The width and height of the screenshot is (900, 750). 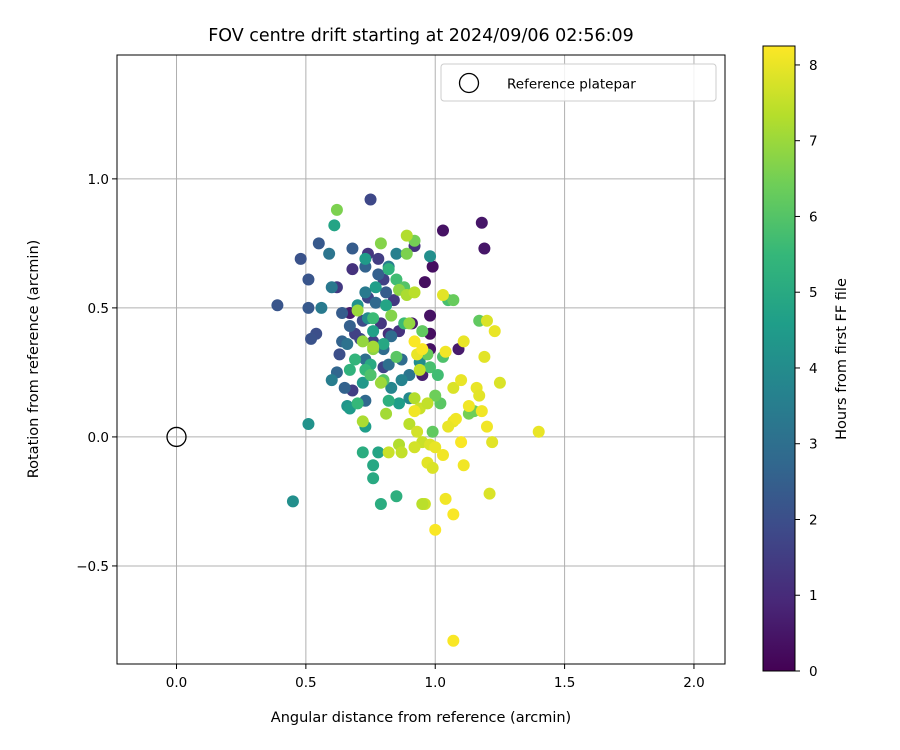 What do you see at coordinates (813, 520) in the screenshot?
I see `colorbar-tick-label: 2` at bounding box center [813, 520].